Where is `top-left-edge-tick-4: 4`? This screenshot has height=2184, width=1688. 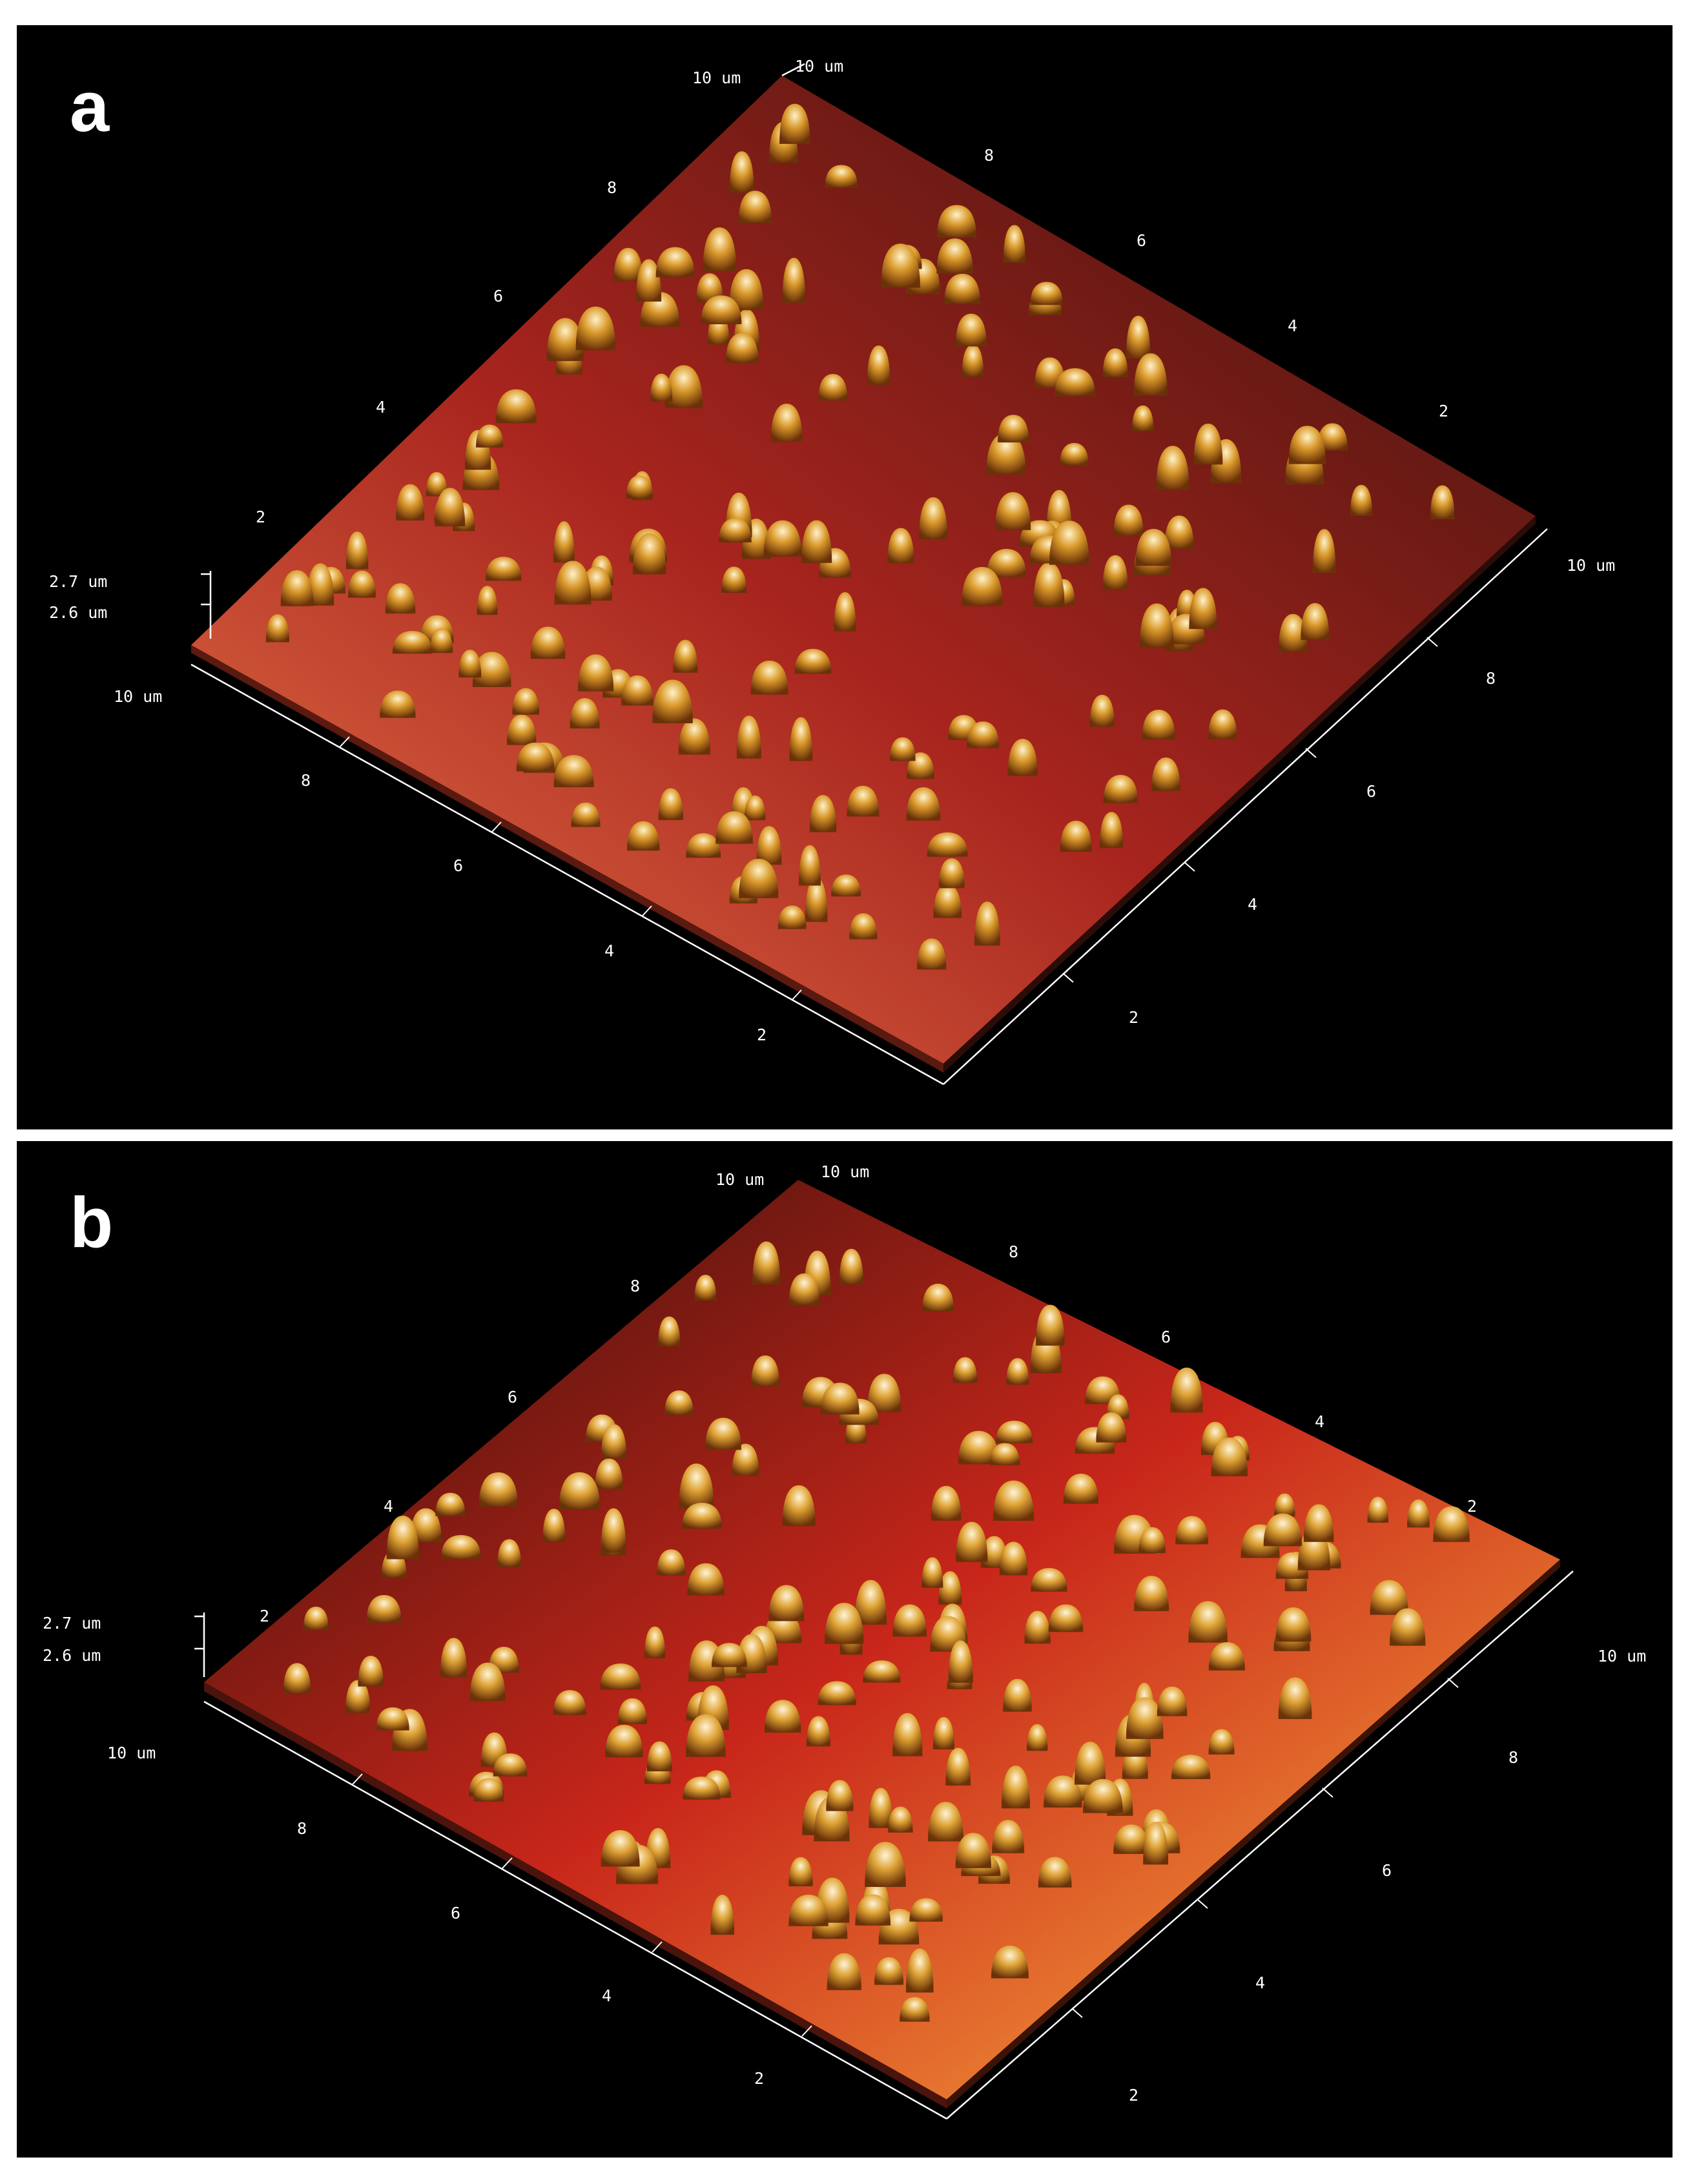 top-left-edge-tick-4: 4 is located at coordinates (389, 1506).